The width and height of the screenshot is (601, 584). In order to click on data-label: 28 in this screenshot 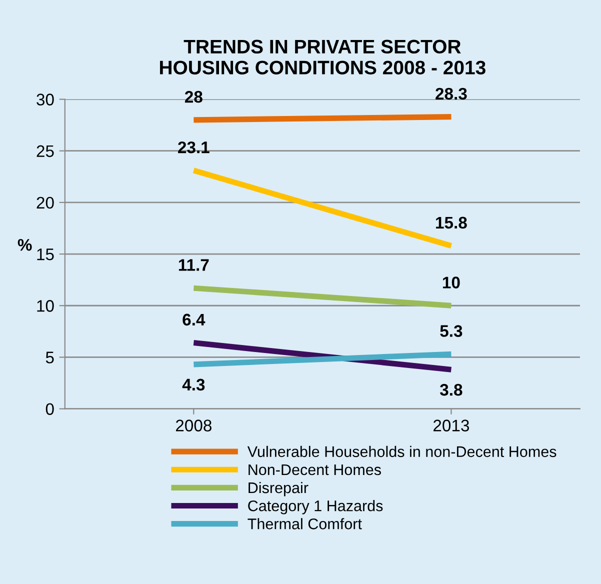, I will do `click(193, 96)`.